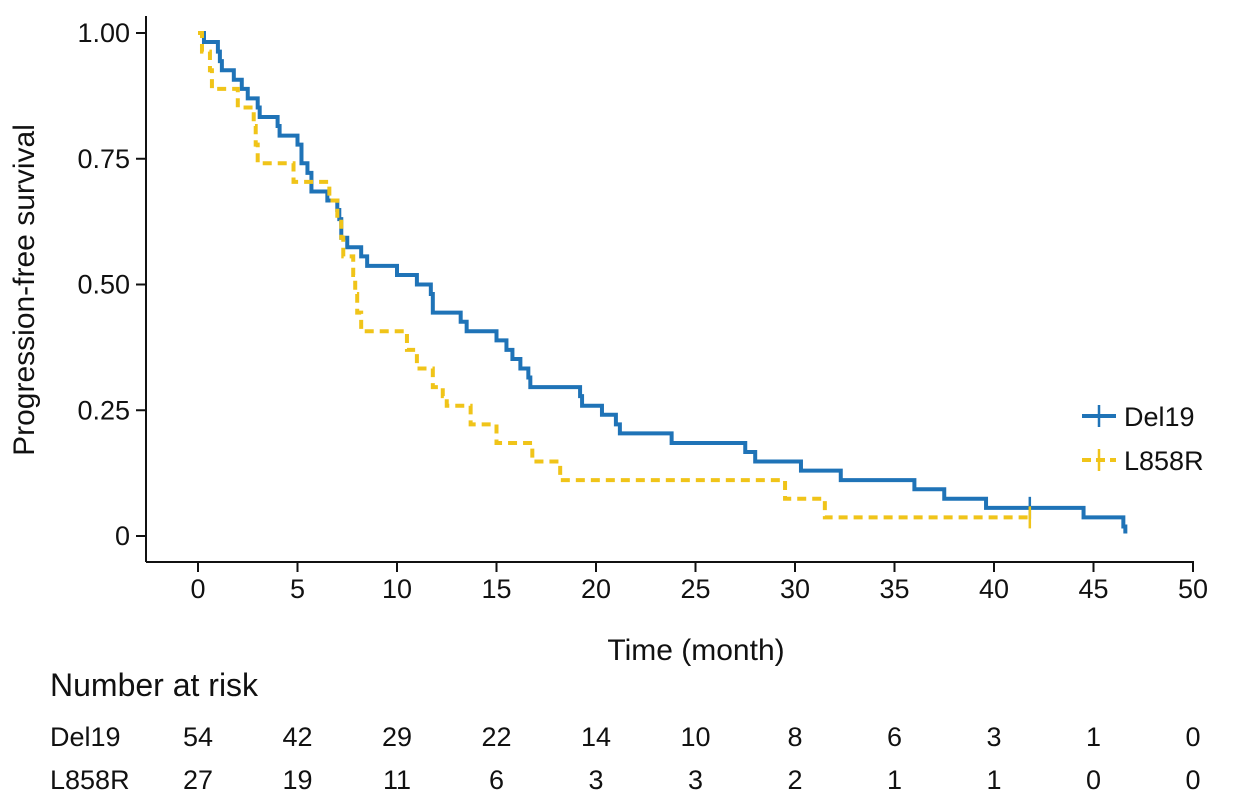 This screenshot has height=808, width=1260. Describe the element at coordinates (198, 737) in the screenshot. I see `risk-count: 54` at that location.